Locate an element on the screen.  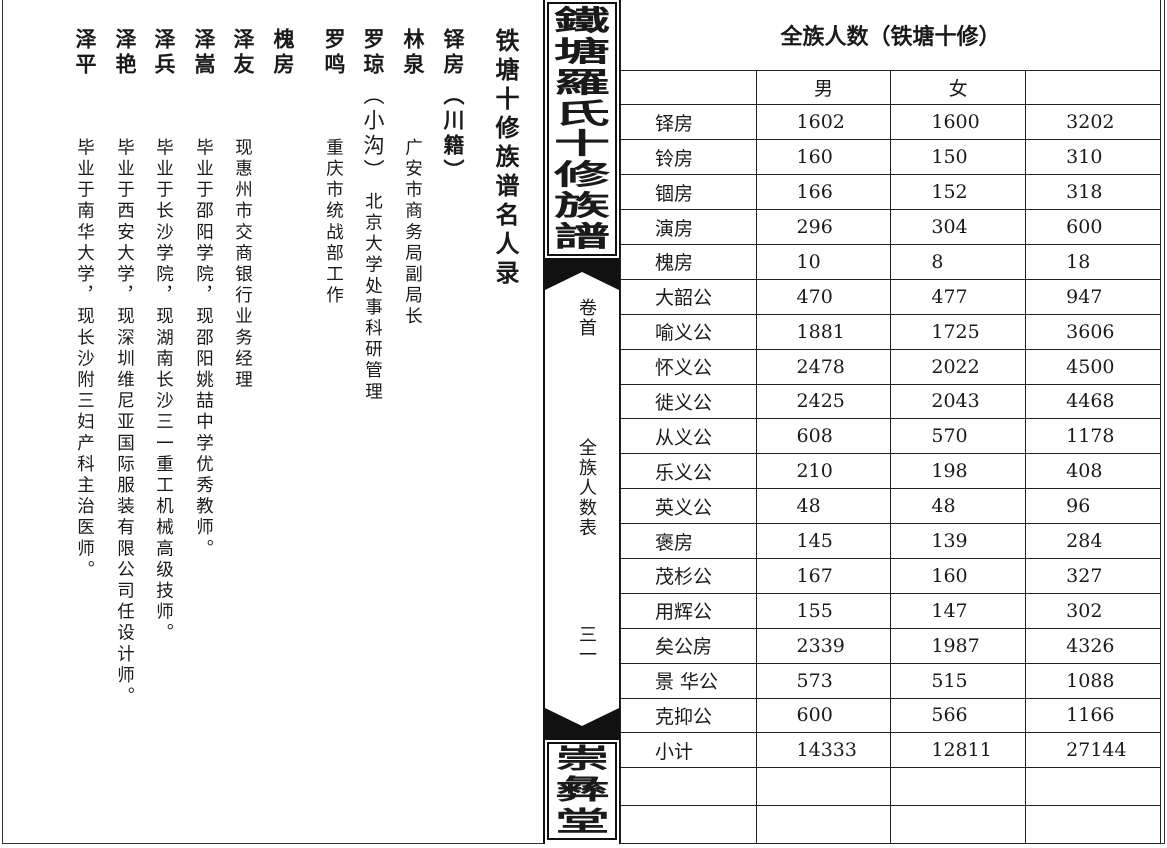
entry-column: 铎房 （川籍） is located at coordinates (453, 106).